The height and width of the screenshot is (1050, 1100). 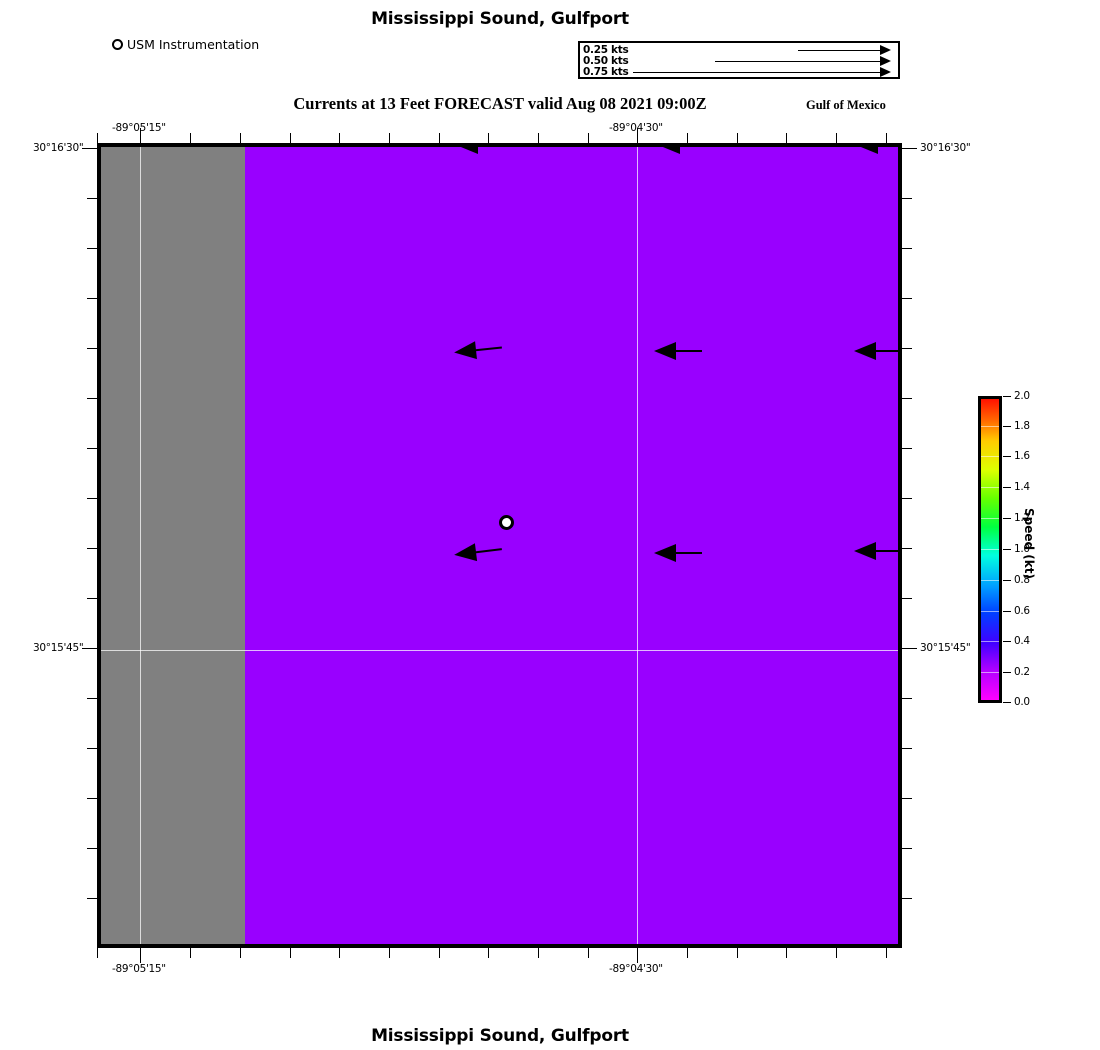 I want to click on vector-scale-label: 0.50 kts, so click(x=606, y=61).